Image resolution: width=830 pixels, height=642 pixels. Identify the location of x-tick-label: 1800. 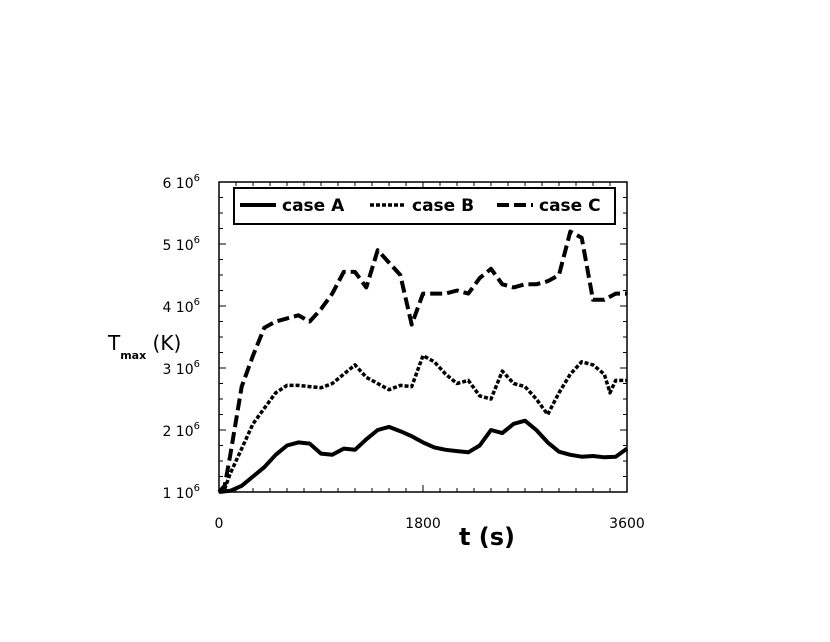
(423, 524).